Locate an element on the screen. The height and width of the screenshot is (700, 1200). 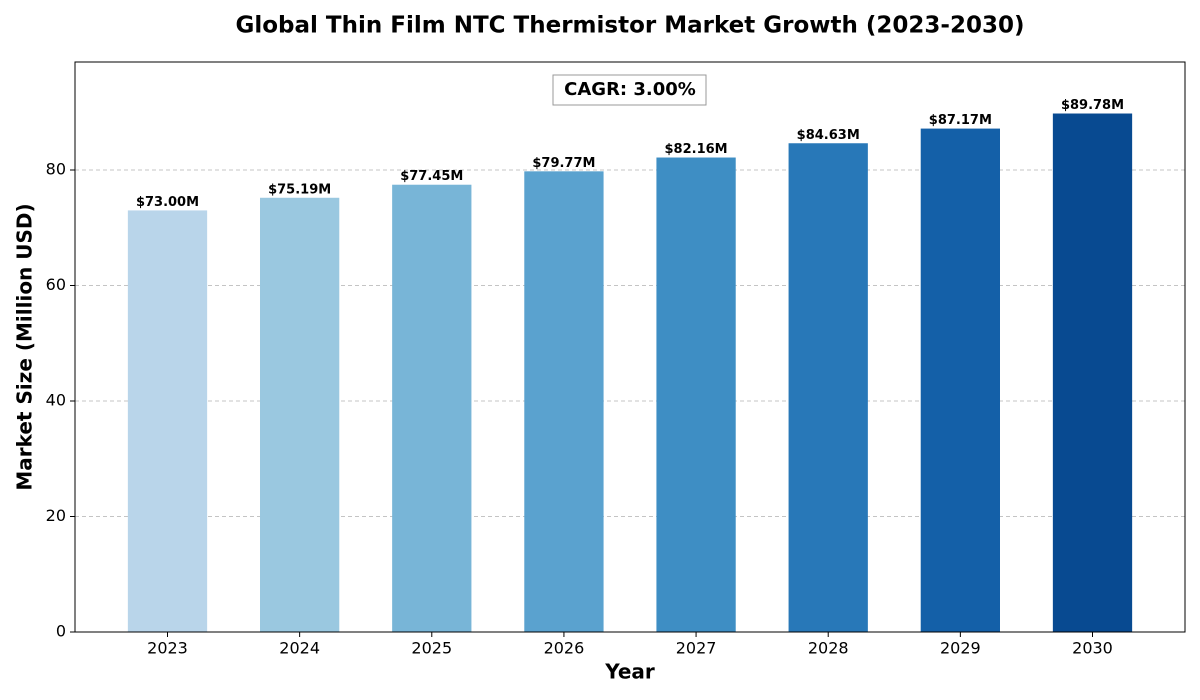
annotation: CAGR: 3.00% is located at coordinates (630, 89).